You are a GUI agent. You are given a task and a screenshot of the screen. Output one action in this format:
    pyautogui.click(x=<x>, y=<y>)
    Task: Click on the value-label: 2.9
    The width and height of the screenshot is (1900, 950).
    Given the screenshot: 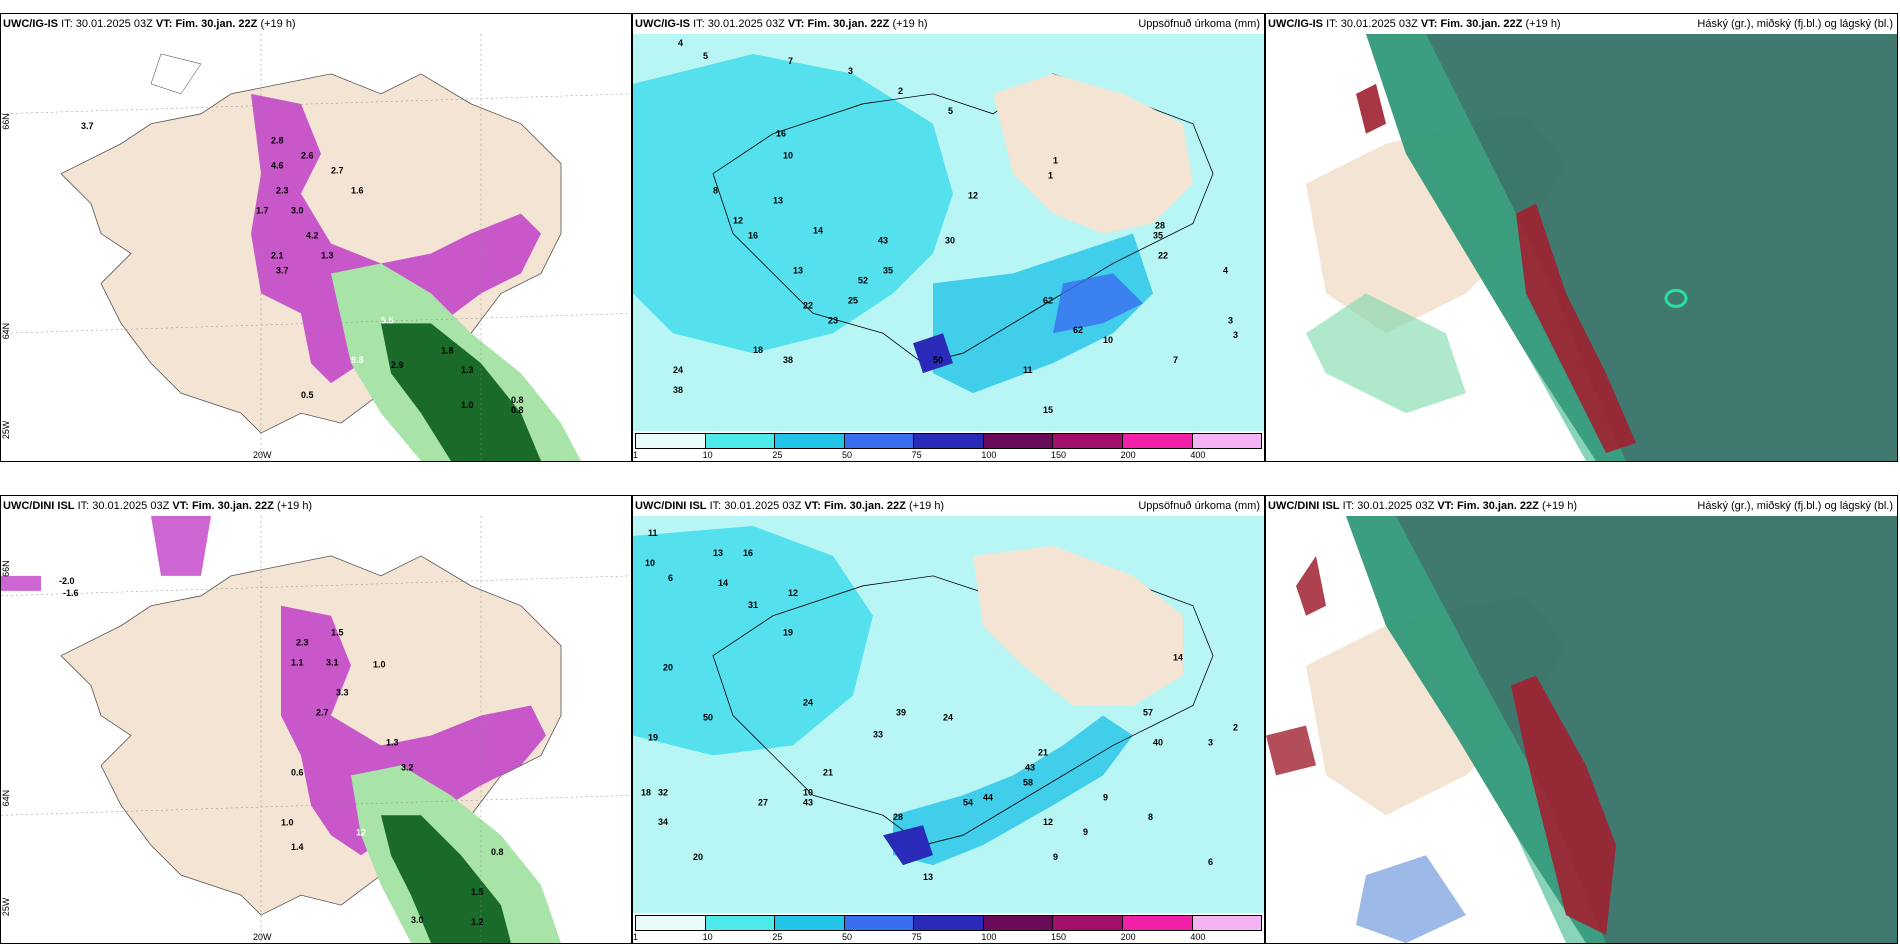 What is the action you would take?
    pyautogui.click(x=397, y=365)
    